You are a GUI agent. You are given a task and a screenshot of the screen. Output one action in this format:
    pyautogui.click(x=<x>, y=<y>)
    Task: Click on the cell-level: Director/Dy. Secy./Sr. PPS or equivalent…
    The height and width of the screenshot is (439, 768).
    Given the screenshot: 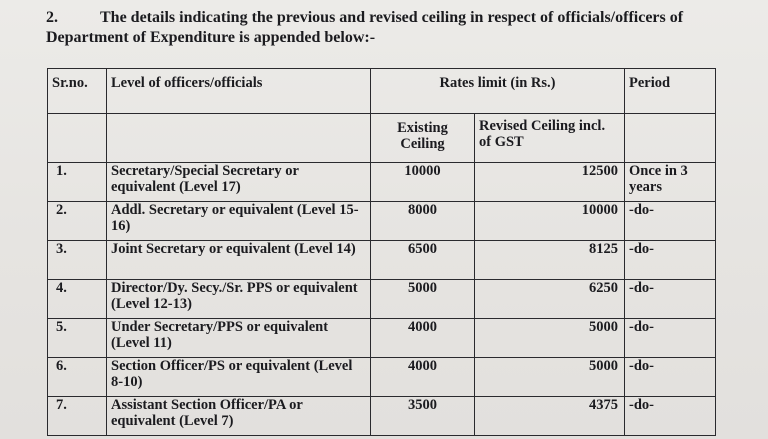 What is the action you would take?
    pyautogui.click(x=238, y=299)
    